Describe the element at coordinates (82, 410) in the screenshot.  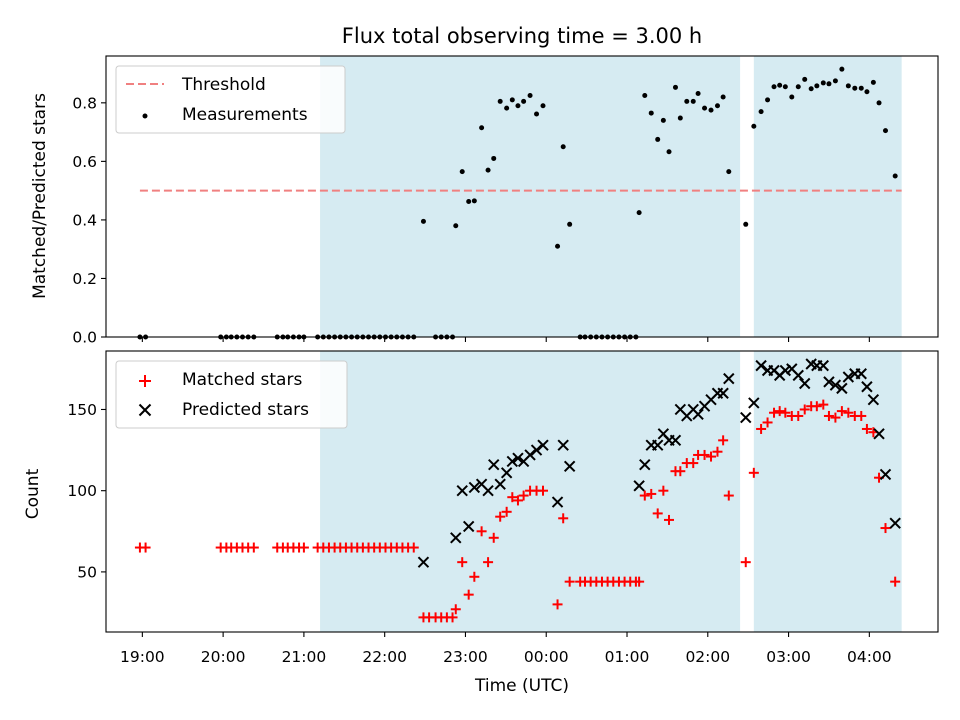
I see `y-tick-label: 150` at that location.